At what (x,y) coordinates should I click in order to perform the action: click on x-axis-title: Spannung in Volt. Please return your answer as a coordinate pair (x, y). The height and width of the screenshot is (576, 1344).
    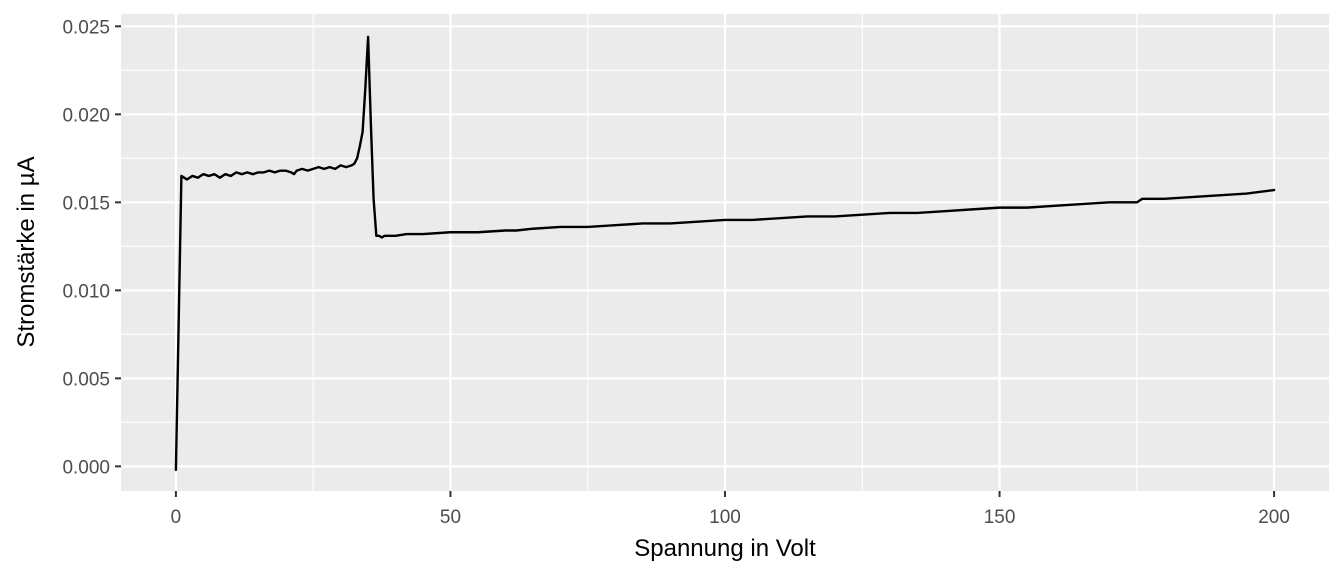
    Looking at the image, I should click on (725, 548).